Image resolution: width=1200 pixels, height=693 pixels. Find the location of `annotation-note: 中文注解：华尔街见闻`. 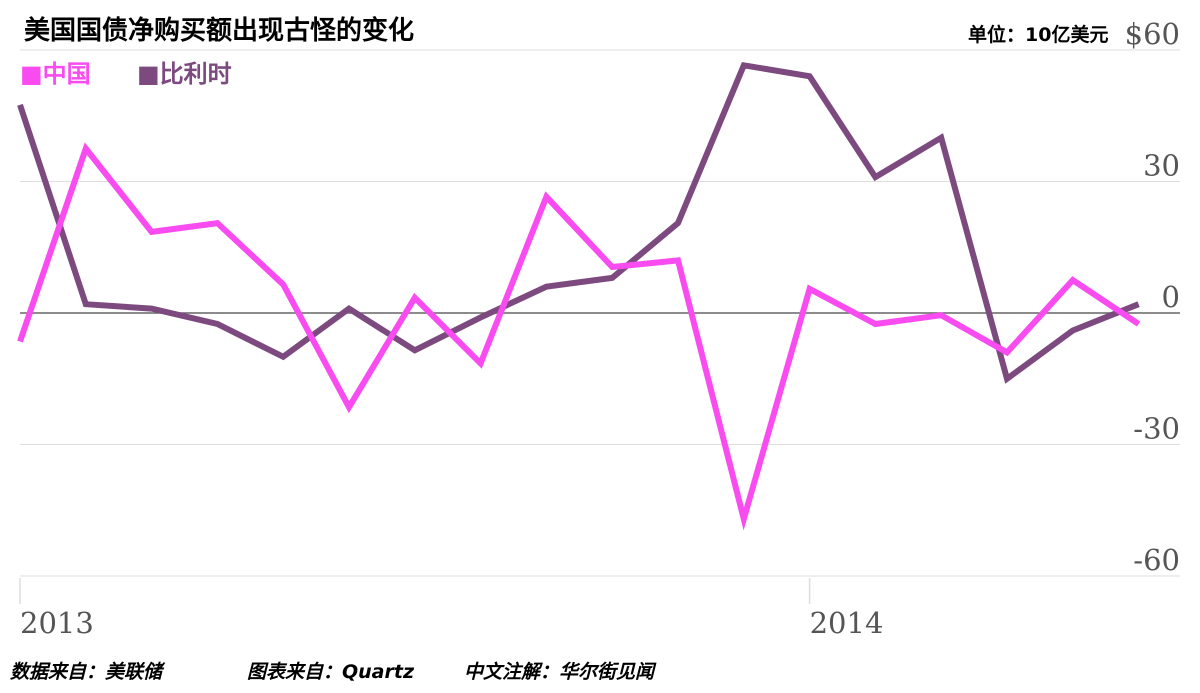

annotation-note: 中文注解：华尔街见闻 is located at coordinates (559, 672).